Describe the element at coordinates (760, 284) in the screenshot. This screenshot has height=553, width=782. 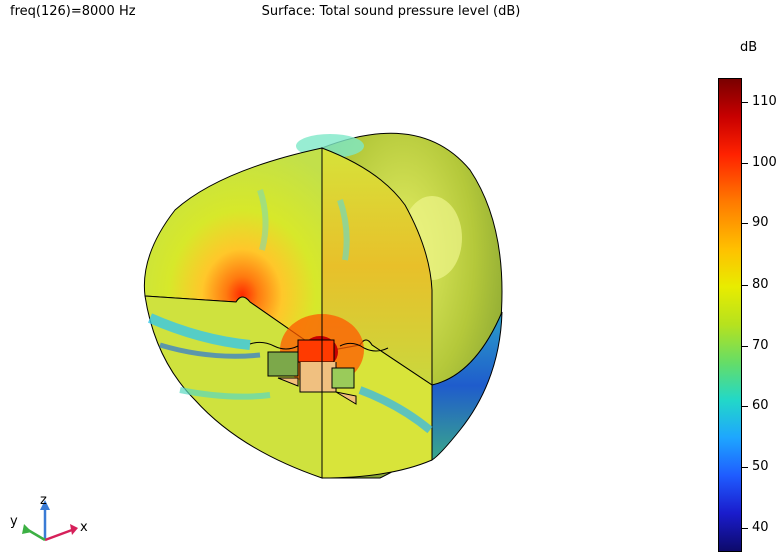
I see `colorbar-tick-label: 80` at that location.